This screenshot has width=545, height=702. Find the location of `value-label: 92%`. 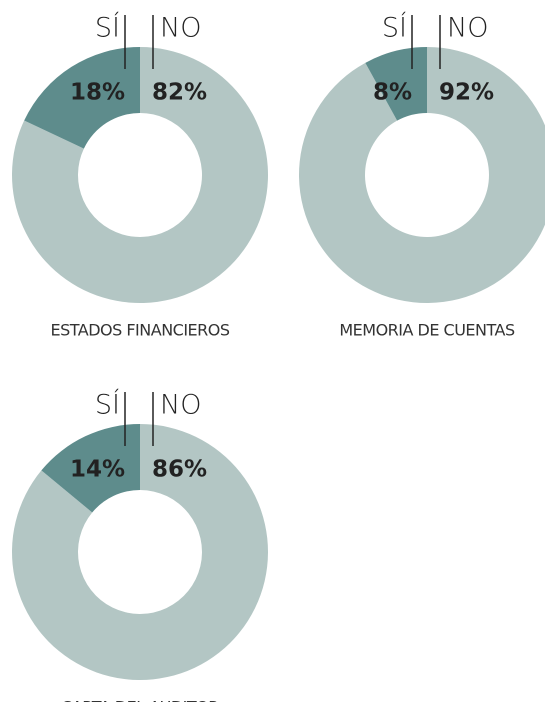

value-label: 92% is located at coordinates (466, 93).